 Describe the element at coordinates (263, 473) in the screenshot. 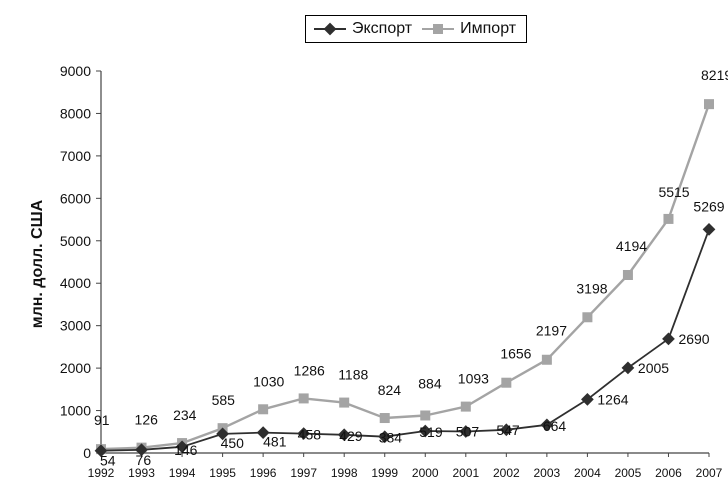

I see `x-tick-label: 1996` at that location.